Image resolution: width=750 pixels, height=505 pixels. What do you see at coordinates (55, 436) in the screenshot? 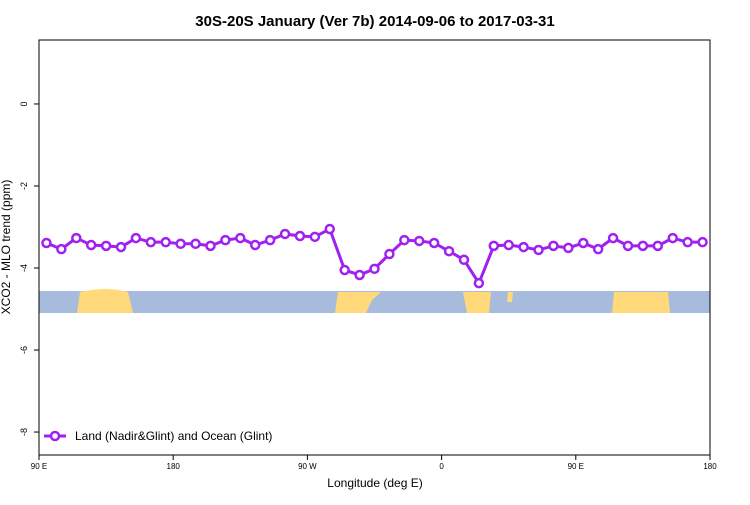
I see `legend-marker` at bounding box center [55, 436].